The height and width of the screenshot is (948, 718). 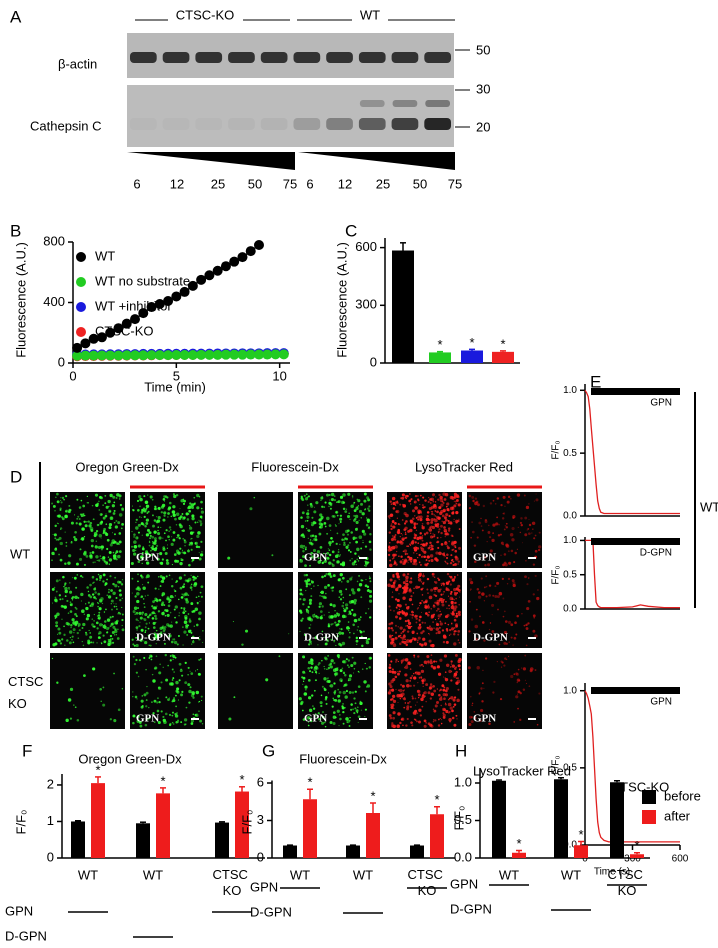 What do you see at coordinates (461, 750) in the screenshot?
I see `panel-letter: H` at bounding box center [461, 750].